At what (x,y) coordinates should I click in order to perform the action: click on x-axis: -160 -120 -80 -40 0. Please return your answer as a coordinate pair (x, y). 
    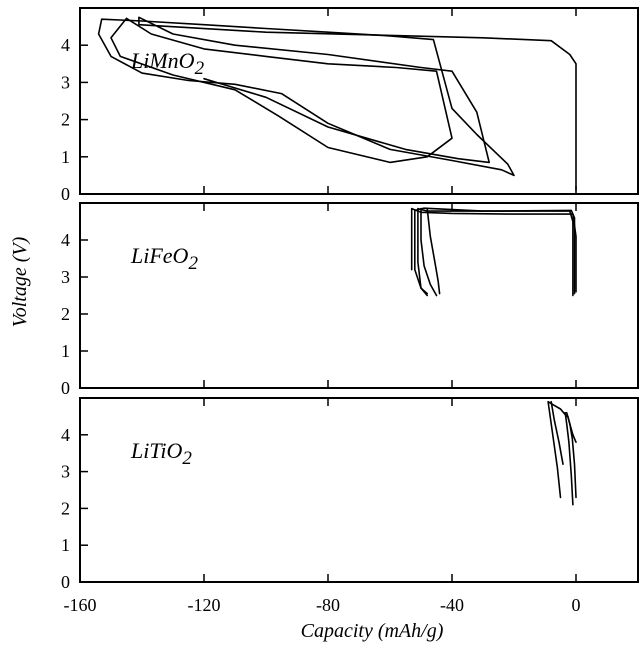
    Looking at the image, I should click on (322, 605).